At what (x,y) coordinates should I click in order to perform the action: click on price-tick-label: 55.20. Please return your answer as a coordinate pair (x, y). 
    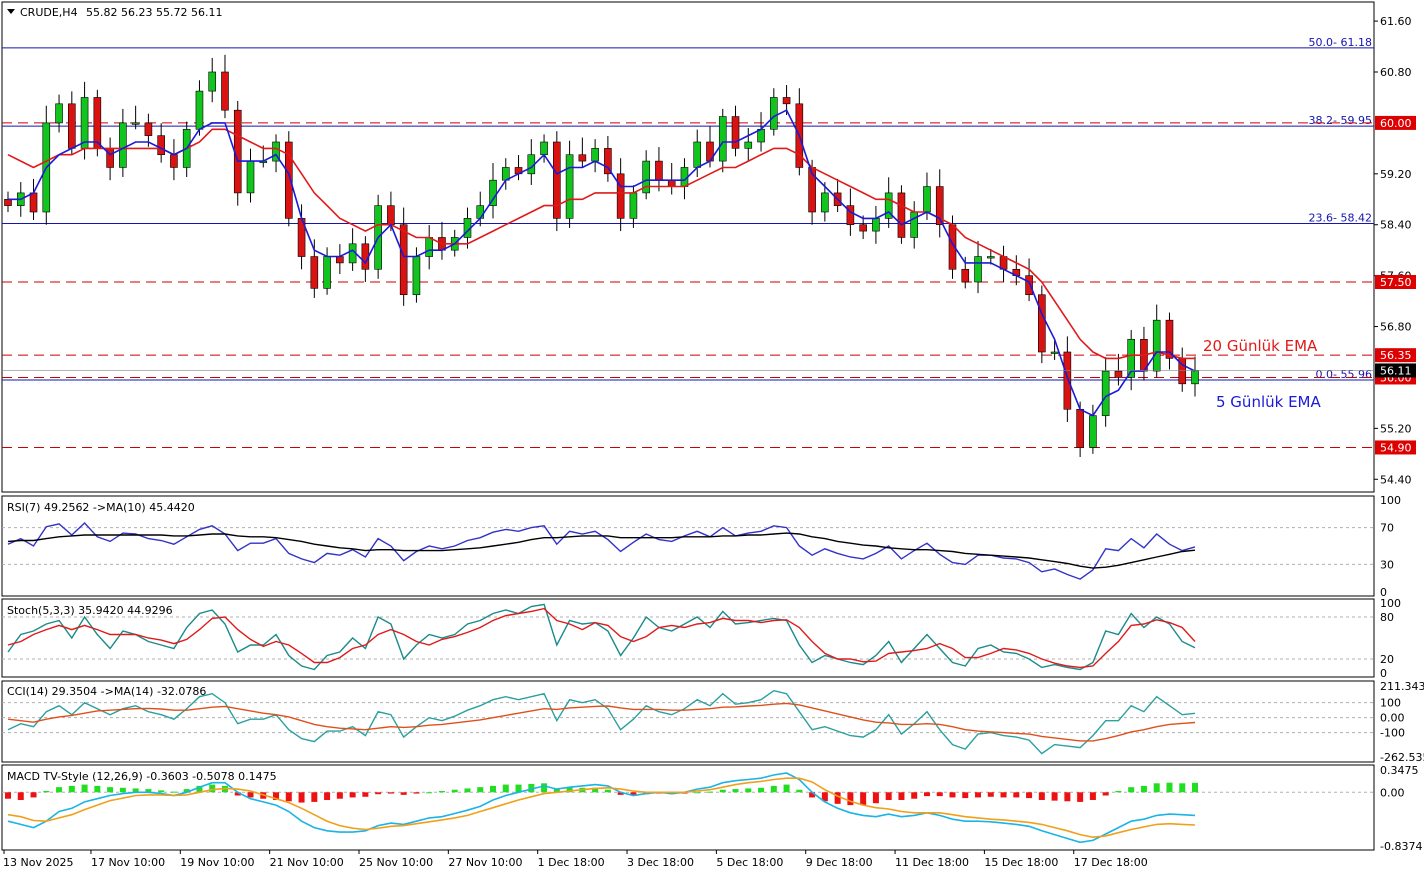
    Looking at the image, I should click on (1396, 428).